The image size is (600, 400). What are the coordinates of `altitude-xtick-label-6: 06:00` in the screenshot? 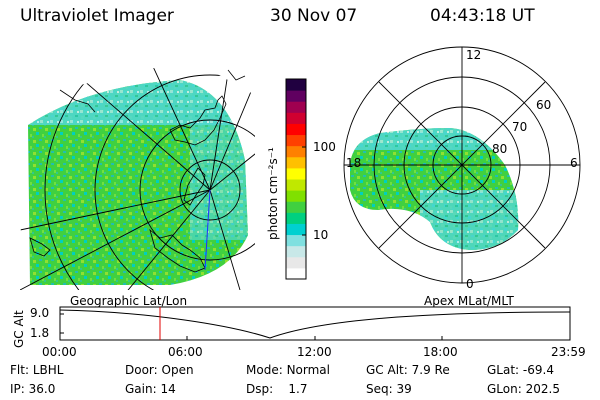 It's located at (185, 352).